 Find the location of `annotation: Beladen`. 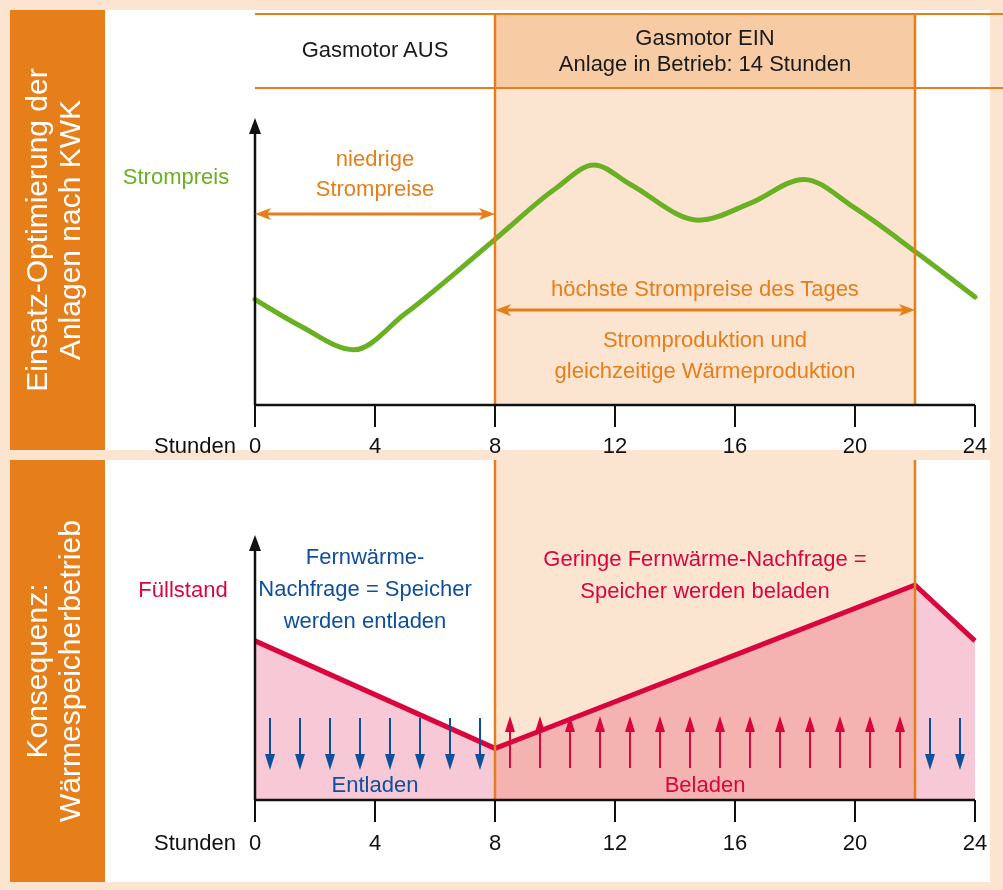

annotation: Beladen is located at coordinates (705, 784).